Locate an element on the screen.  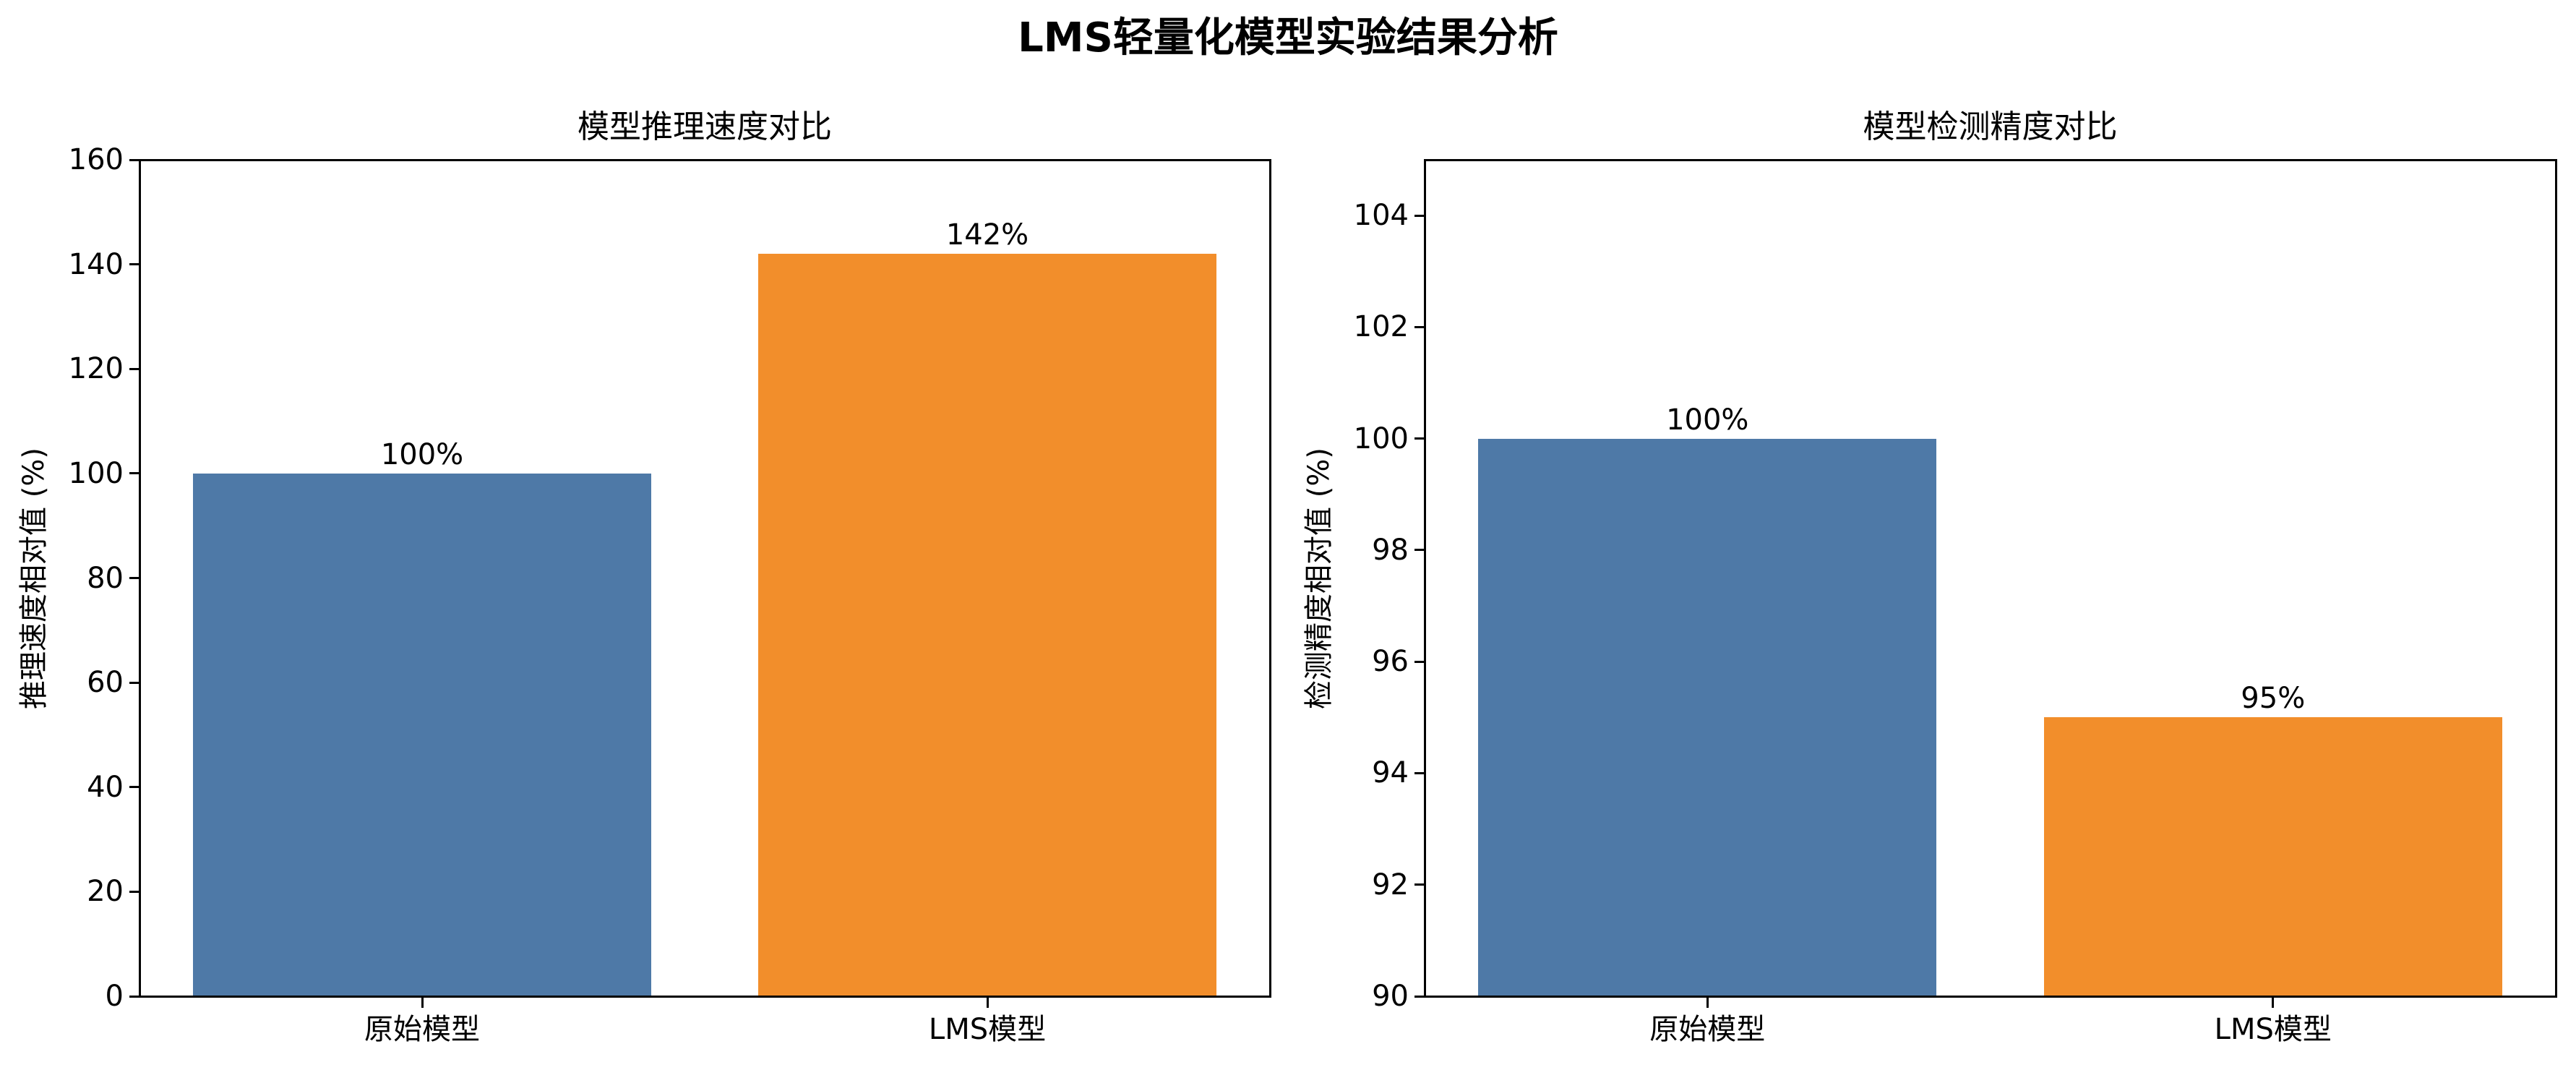
y-tick-label: 40 is located at coordinates (106, 787).